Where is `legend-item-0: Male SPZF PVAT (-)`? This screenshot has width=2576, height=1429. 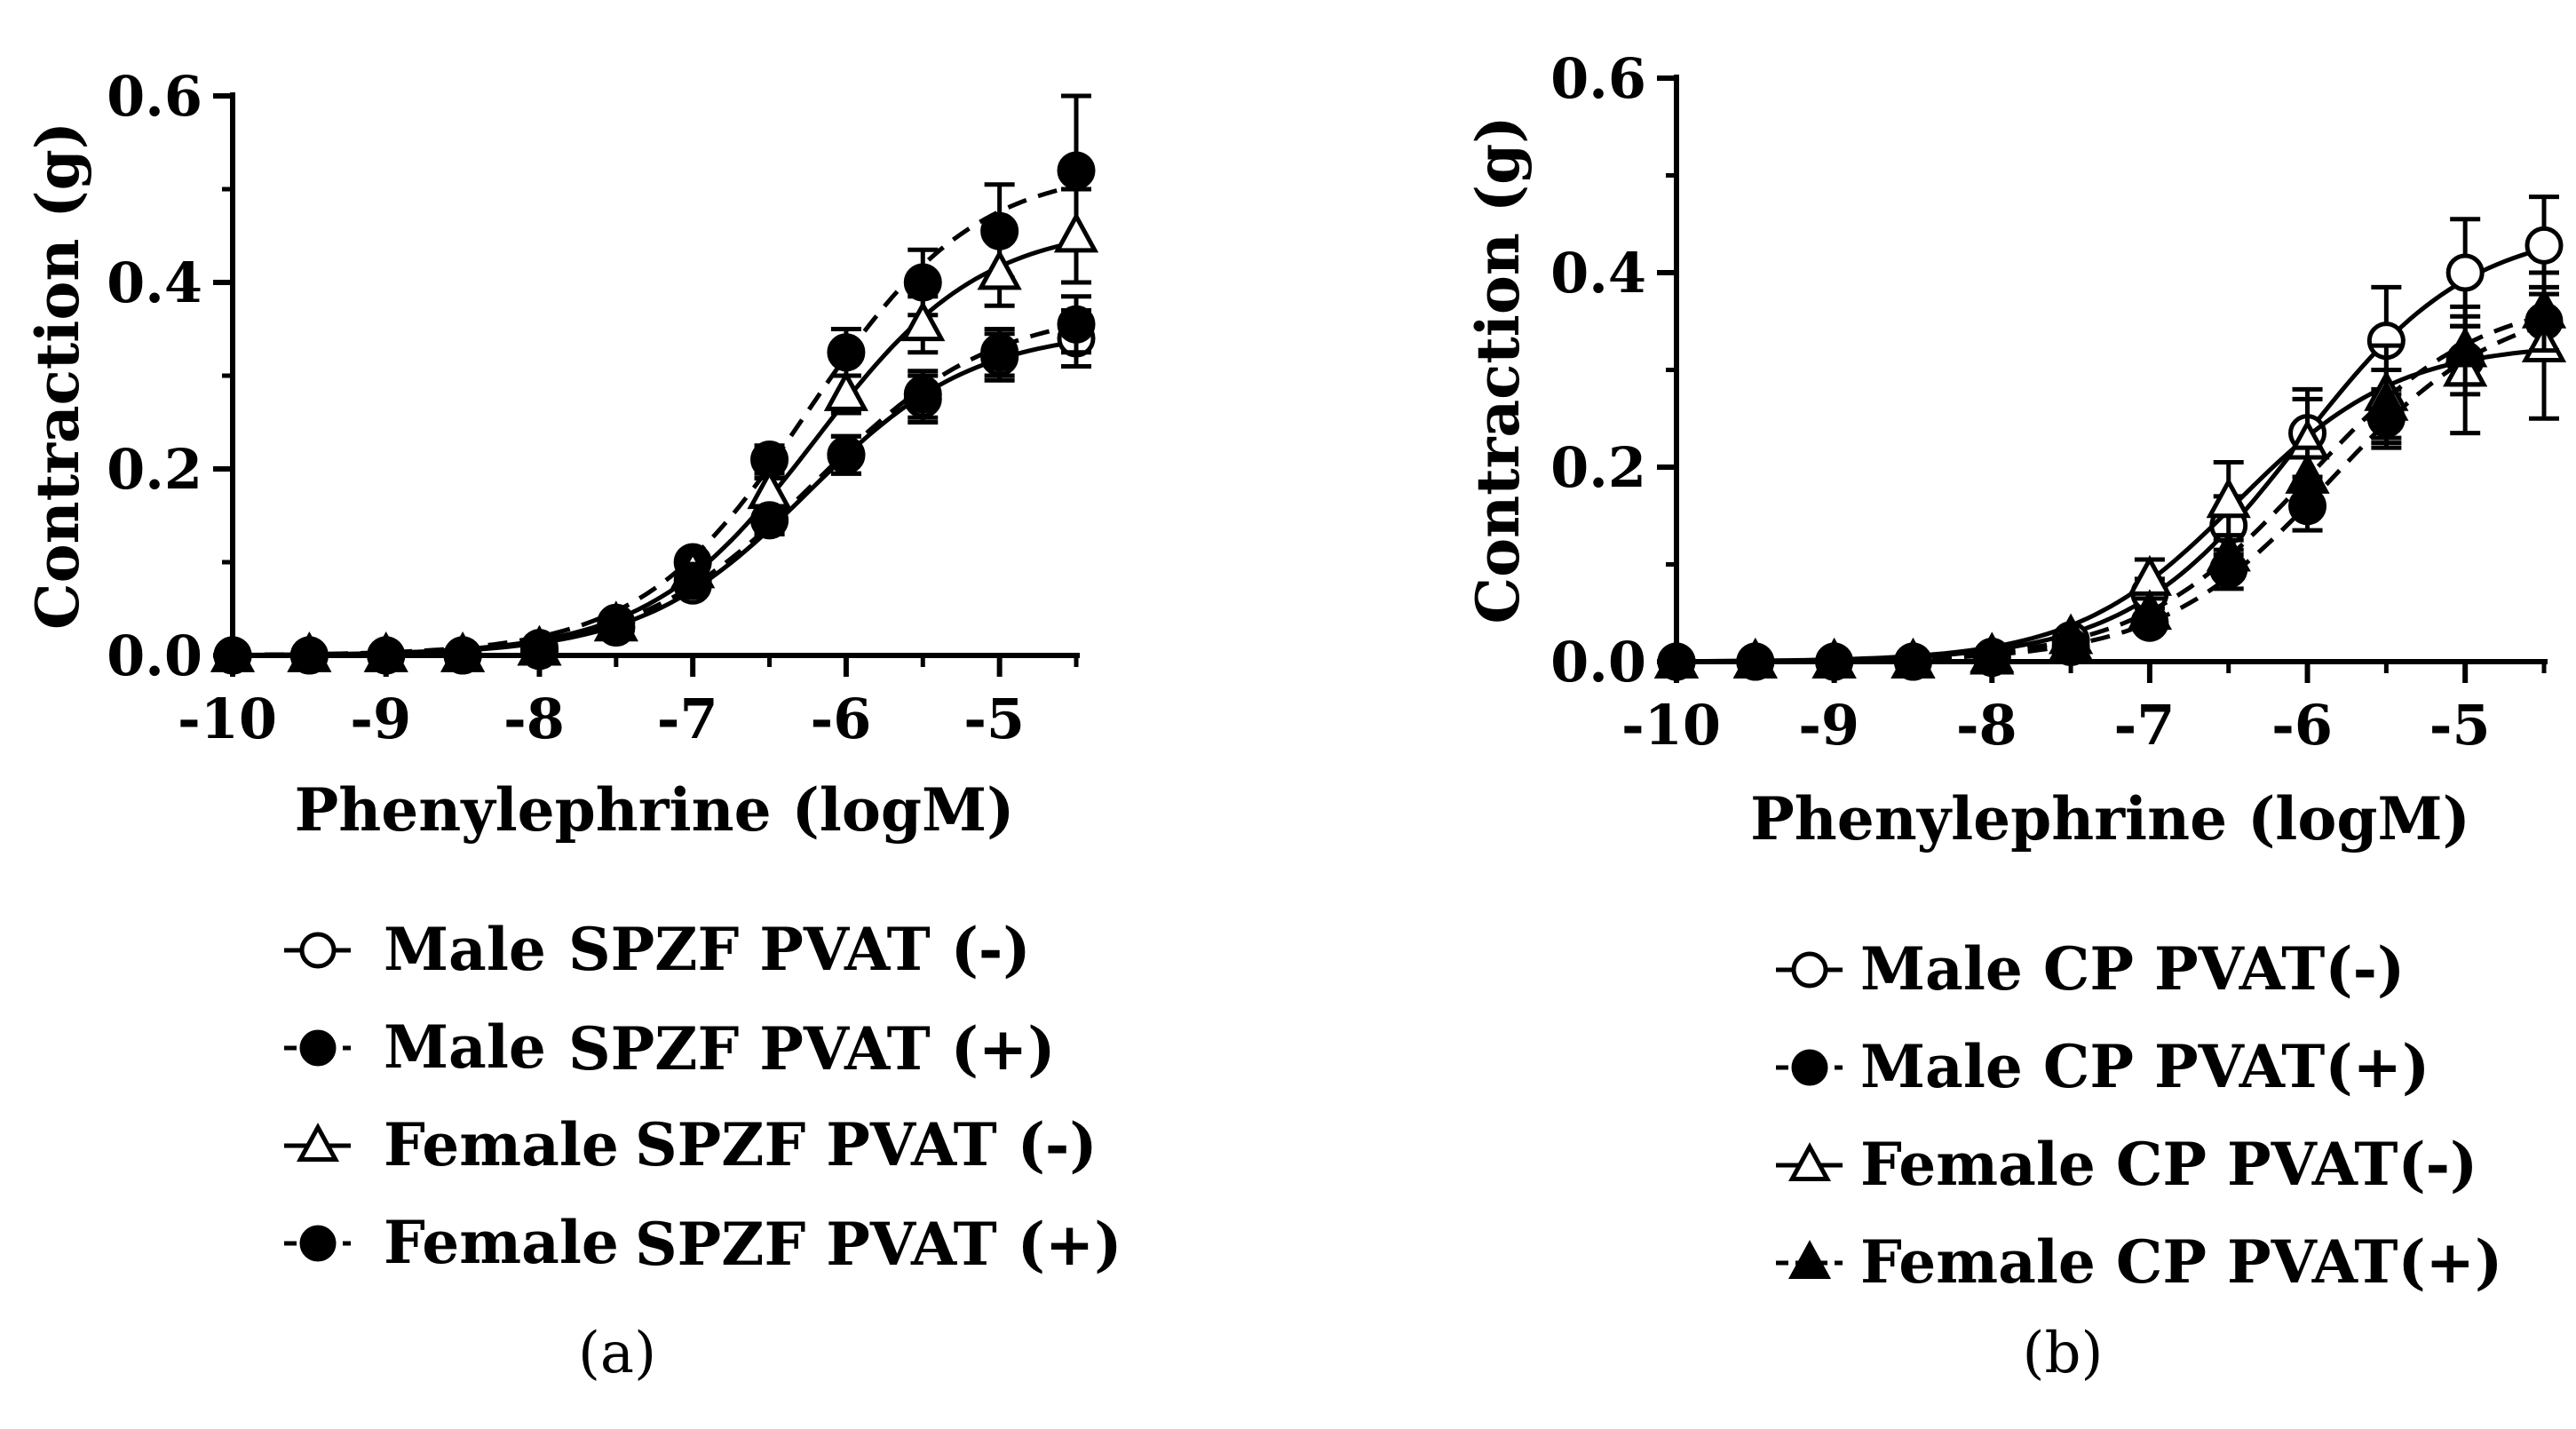
legend-item-0: Male SPZF PVAT (-) is located at coordinates (658, 949).